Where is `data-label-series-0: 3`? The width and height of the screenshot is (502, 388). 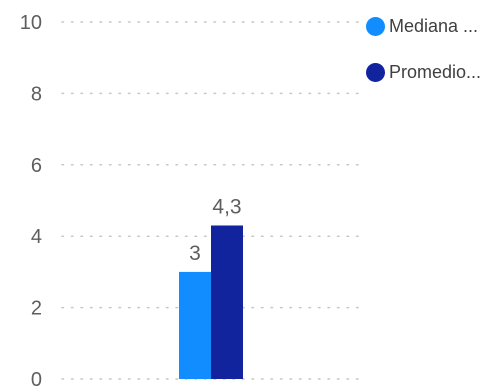
data-label-series-0: 3 is located at coordinates (195, 253).